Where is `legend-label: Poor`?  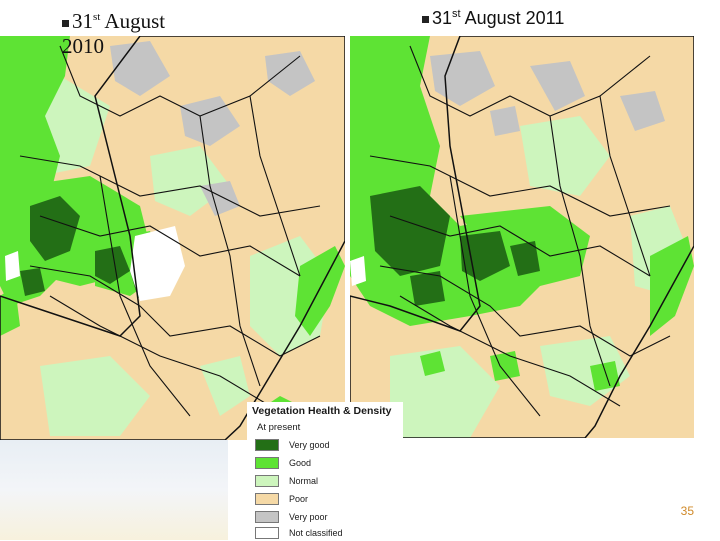 legend-label: Poor is located at coordinates (299, 499).